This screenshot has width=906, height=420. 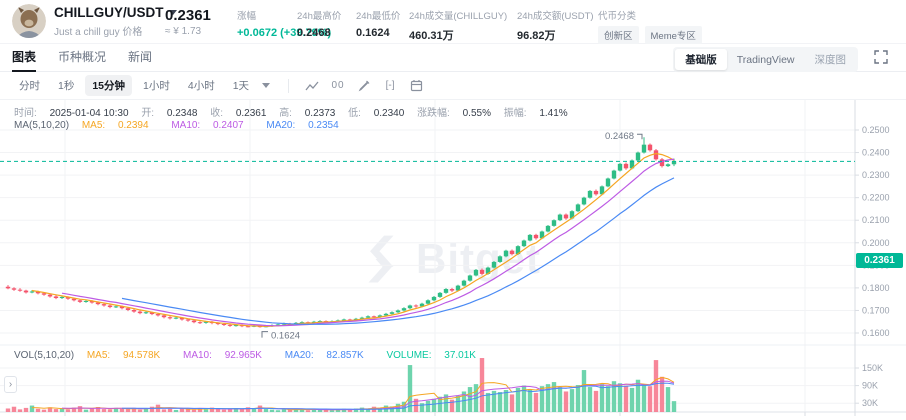 What do you see at coordinates (673, 35) in the screenshot?
I see `category-tag-meme: Meme专区` at bounding box center [673, 35].